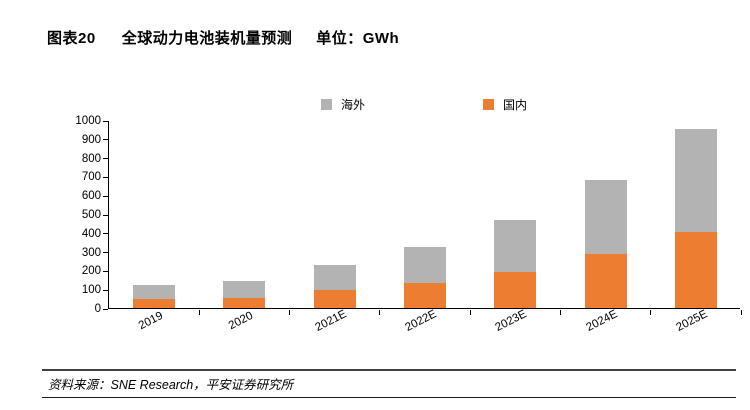 The width and height of the screenshot is (750, 410). What do you see at coordinates (91, 215) in the screenshot?
I see `y-axis-label: 500` at bounding box center [91, 215].